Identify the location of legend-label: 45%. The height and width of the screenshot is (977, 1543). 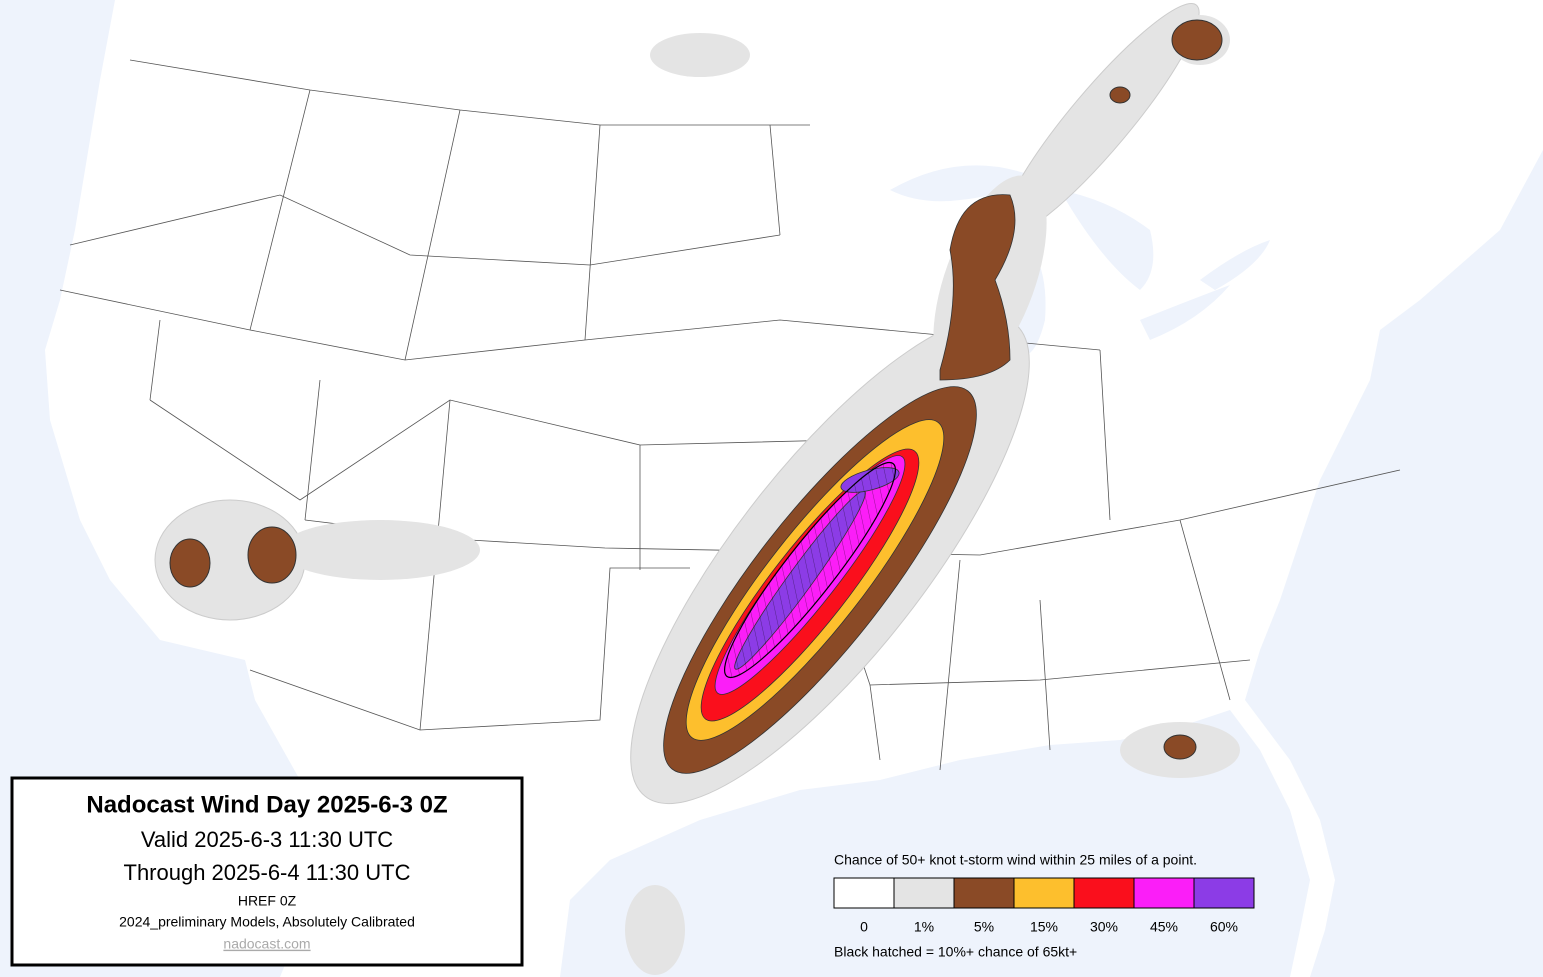
(1164, 927).